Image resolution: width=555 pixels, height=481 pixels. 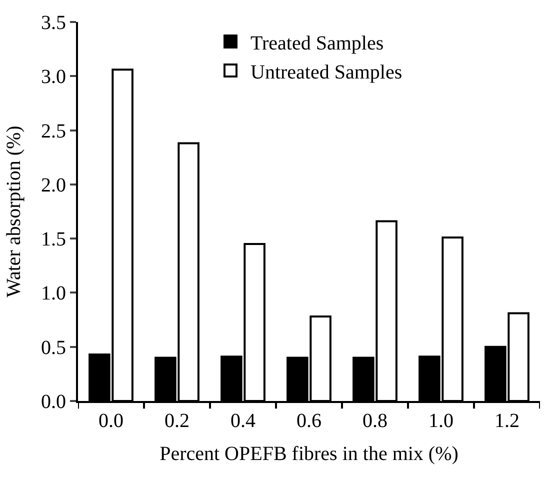 I want to click on legend-label: Treated Samples, so click(x=317, y=43).